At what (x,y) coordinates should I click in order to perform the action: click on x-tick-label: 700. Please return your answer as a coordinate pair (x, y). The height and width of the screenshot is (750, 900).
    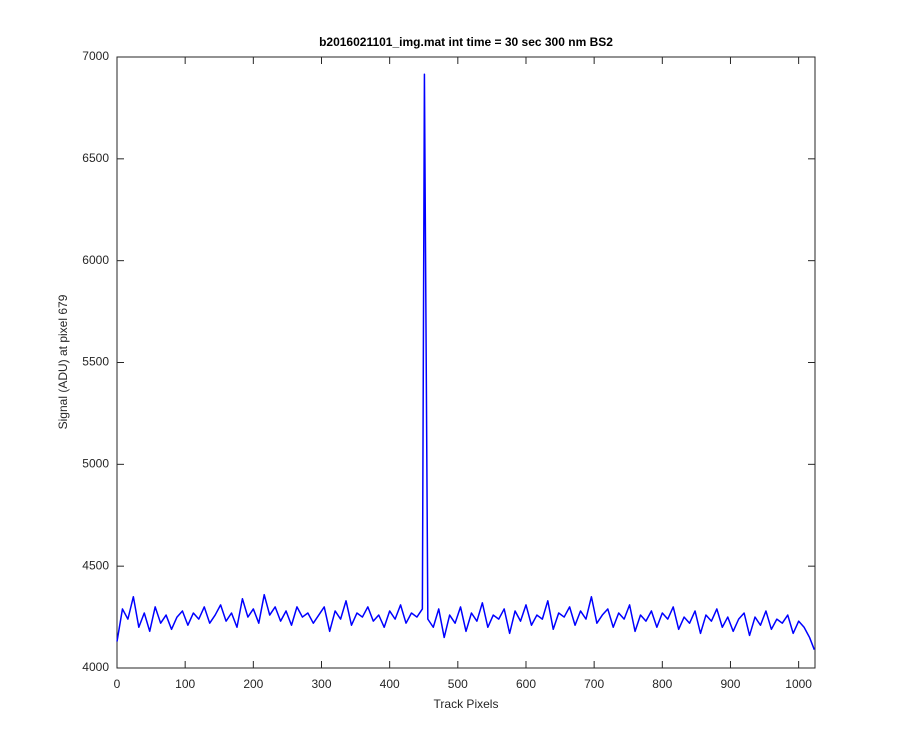
    Looking at the image, I should click on (594, 684).